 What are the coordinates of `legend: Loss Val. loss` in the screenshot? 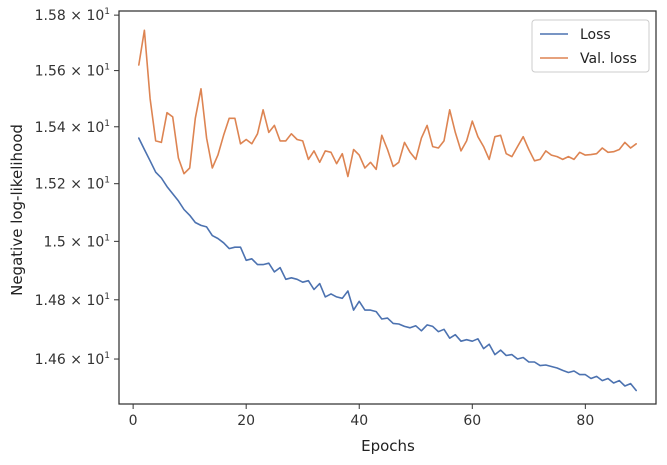 It's located at (590, 46).